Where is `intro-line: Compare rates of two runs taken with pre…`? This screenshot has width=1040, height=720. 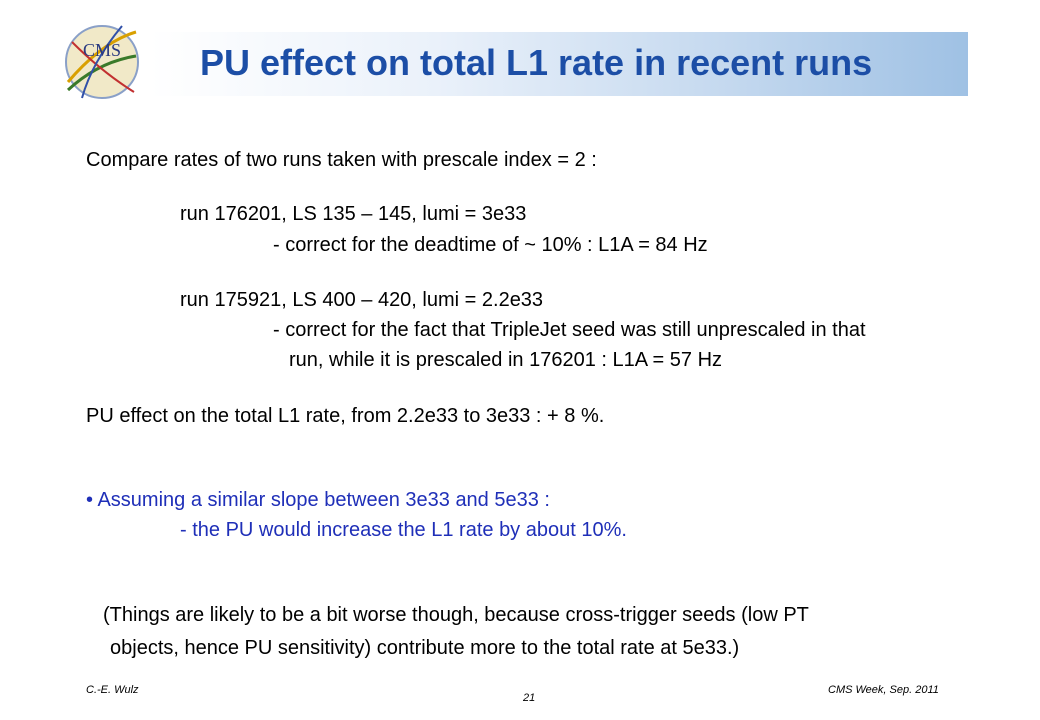
intro-line: Compare rates of two runs taken with pre… is located at coordinates (341, 160).